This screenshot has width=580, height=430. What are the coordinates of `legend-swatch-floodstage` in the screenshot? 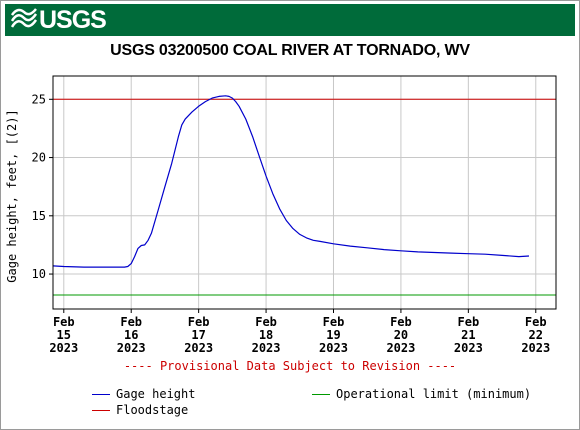 It's located at (101, 410).